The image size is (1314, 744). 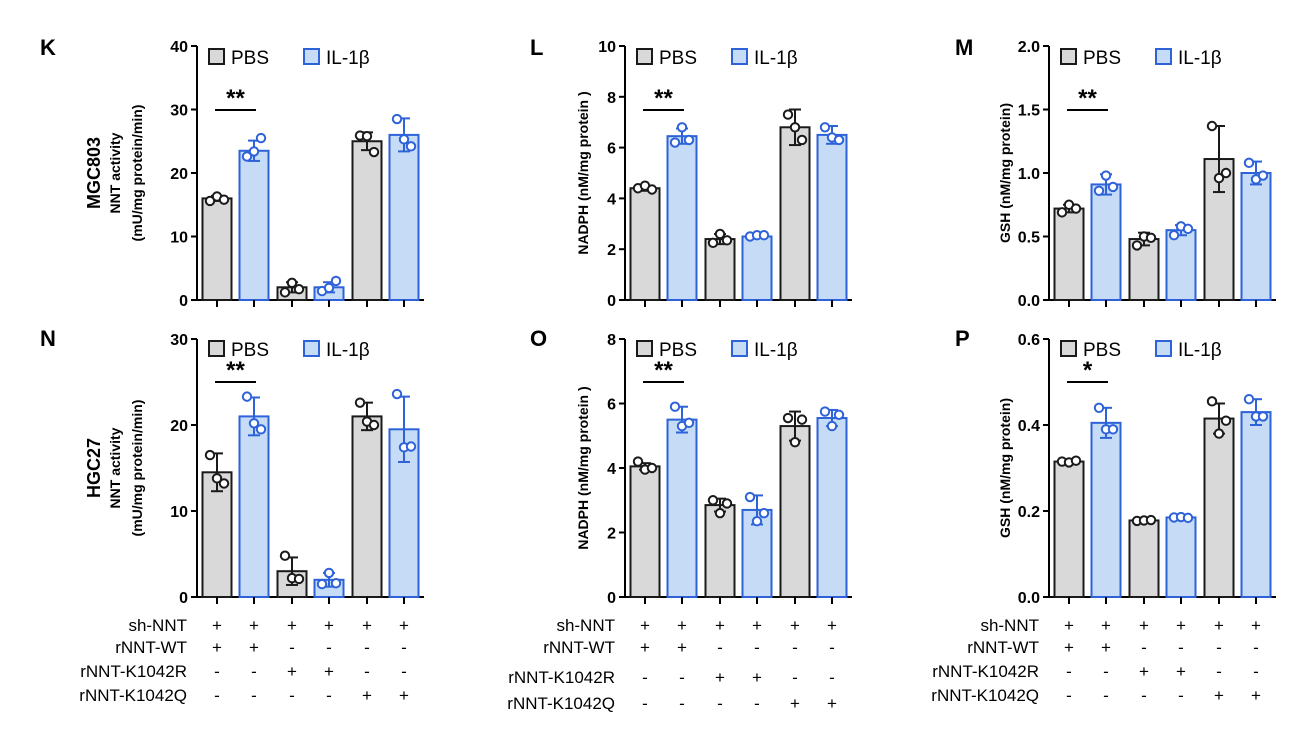 I want to click on y-tick-label: 30, so click(x=179, y=111).